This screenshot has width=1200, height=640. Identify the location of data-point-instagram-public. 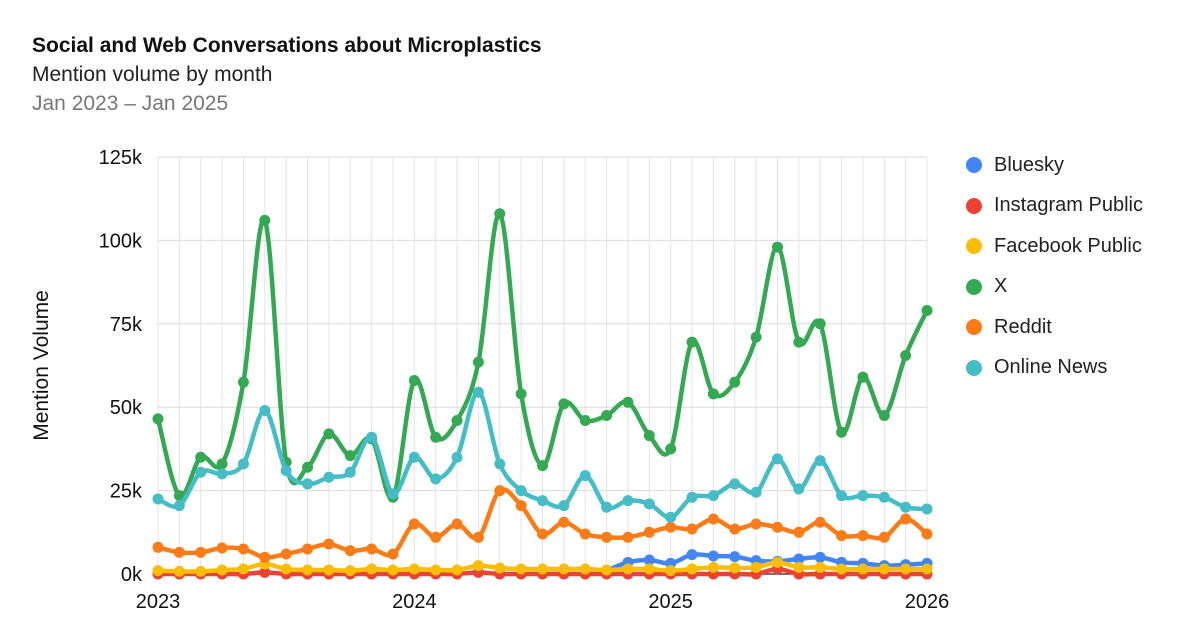
(265, 572).